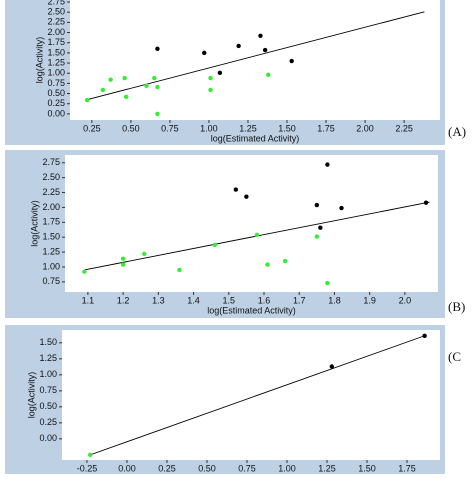 Image resolution: width=474 pixels, height=479 pixels. I want to click on x-tick-label: 1.7, so click(299, 300).